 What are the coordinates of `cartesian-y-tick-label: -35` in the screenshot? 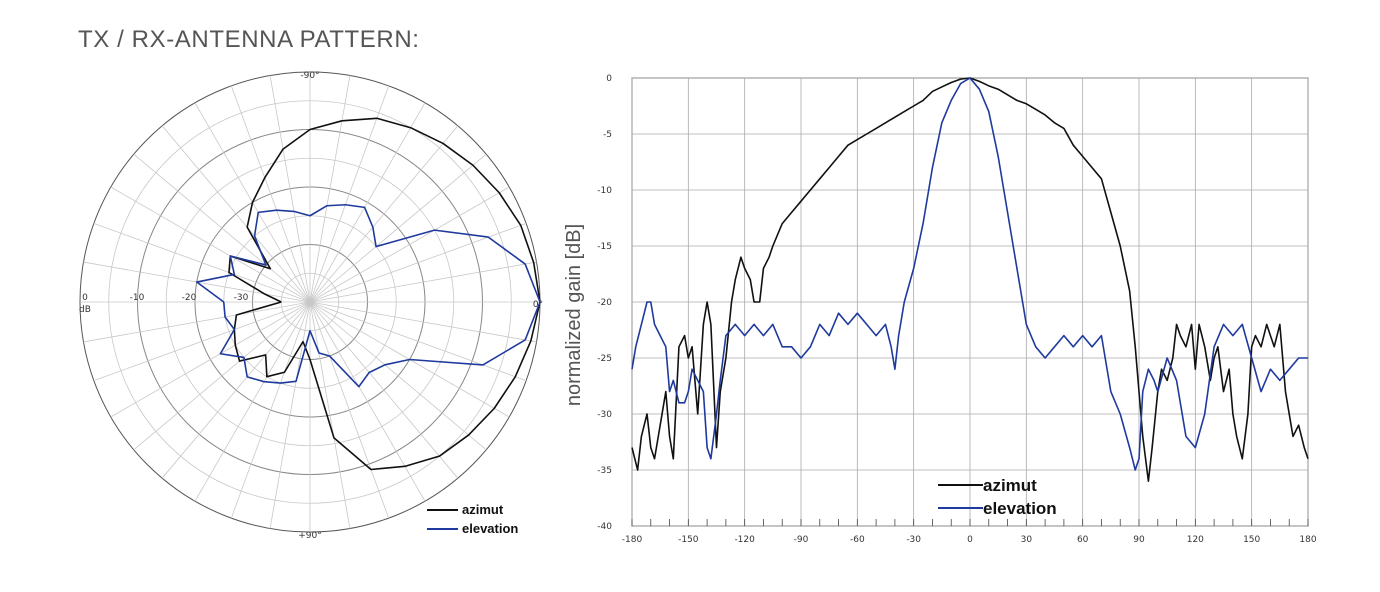 It's located at (604, 471).